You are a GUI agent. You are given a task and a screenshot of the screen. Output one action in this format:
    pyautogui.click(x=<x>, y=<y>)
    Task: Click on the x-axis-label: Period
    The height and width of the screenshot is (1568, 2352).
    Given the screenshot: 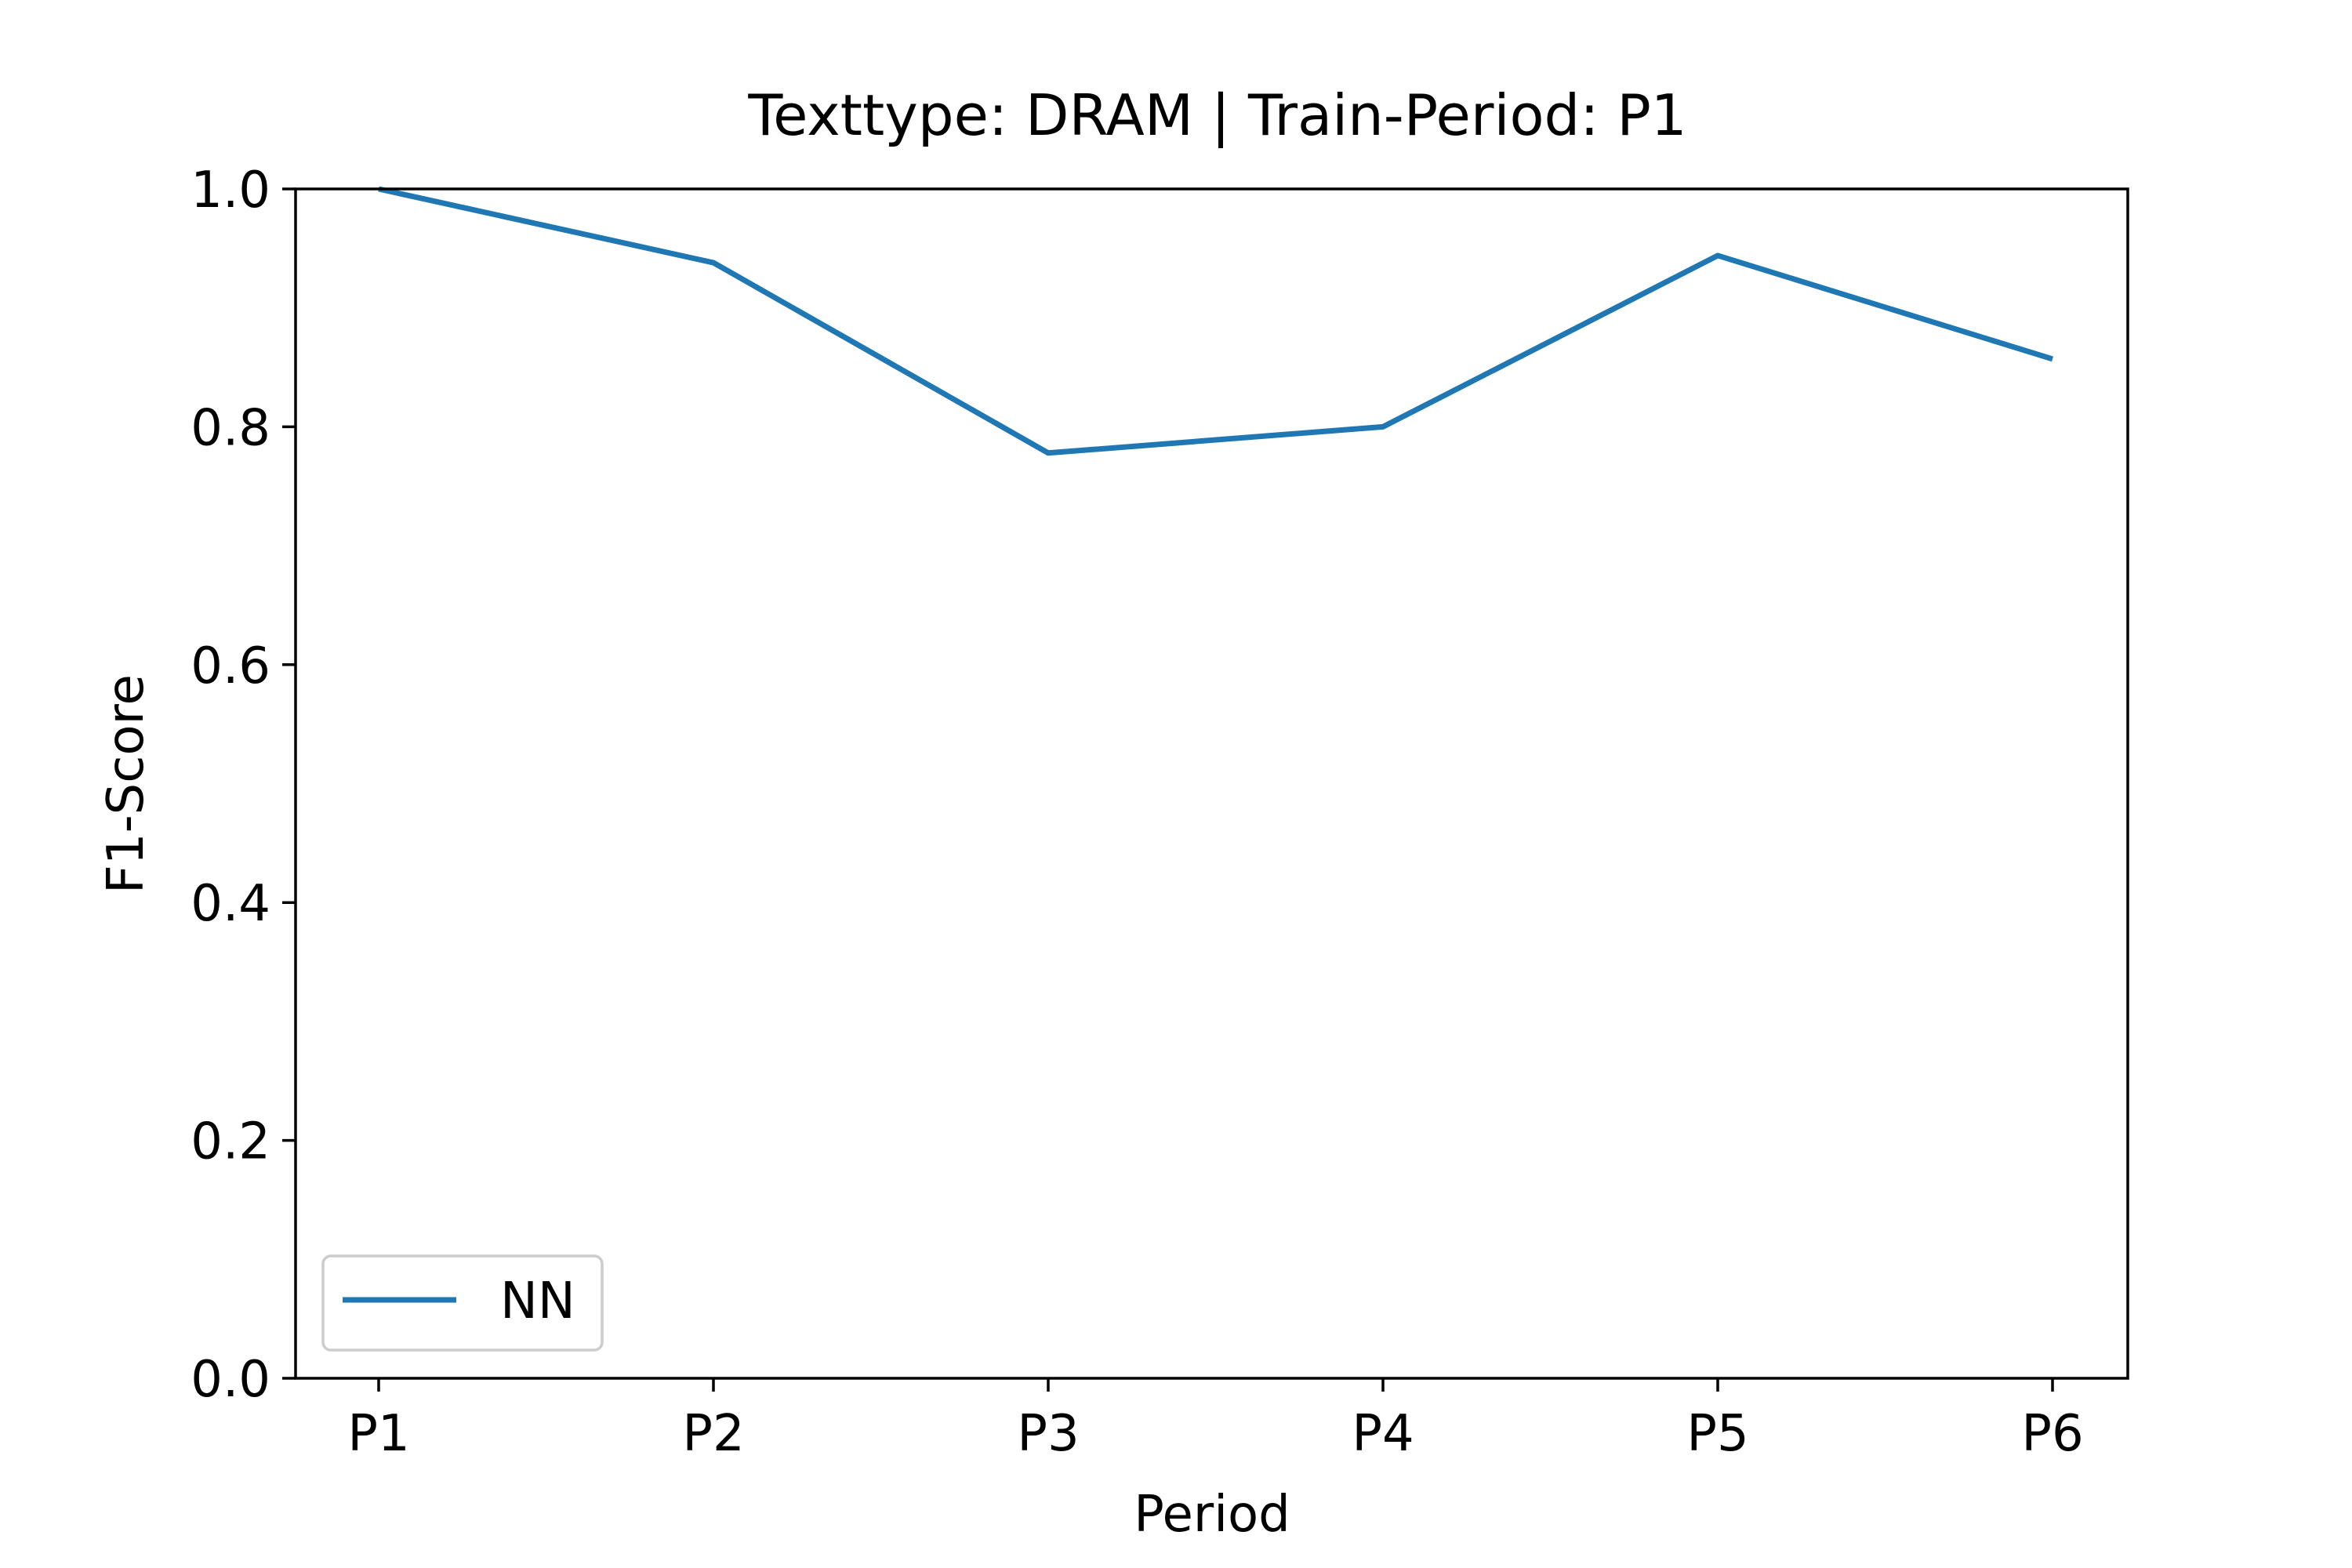 What is the action you would take?
    pyautogui.click(x=1212, y=1515)
    